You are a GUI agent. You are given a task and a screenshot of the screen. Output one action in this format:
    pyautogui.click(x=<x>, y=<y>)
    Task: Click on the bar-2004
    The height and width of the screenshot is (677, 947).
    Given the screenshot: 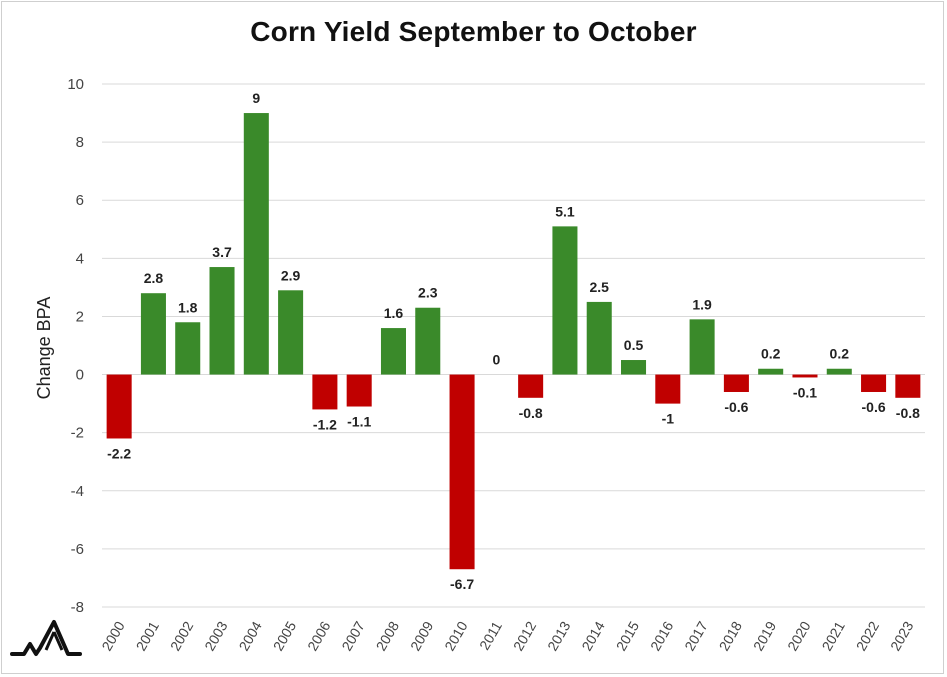 What is the action you would take?
    pyautogui.click(x=256, y=244)
    